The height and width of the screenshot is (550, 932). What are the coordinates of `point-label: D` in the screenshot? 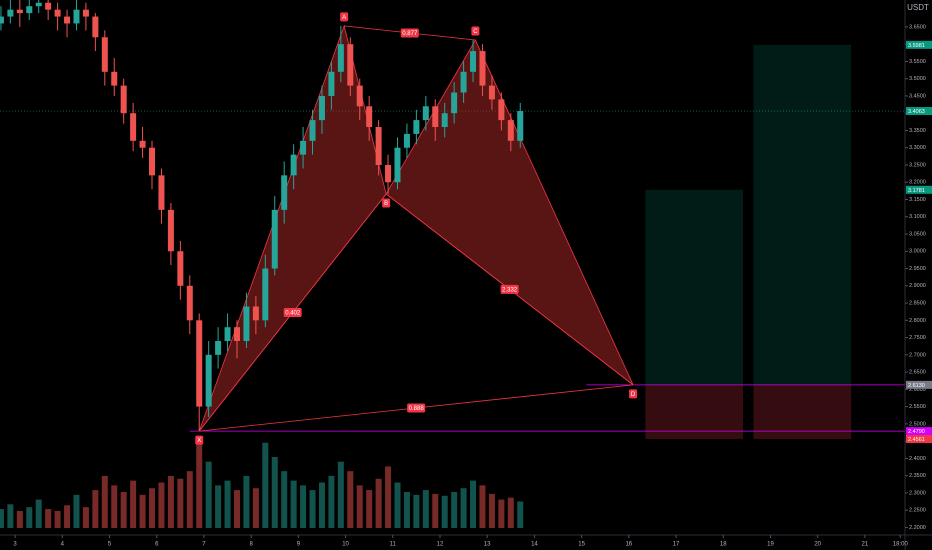 It's located at (633, 395).